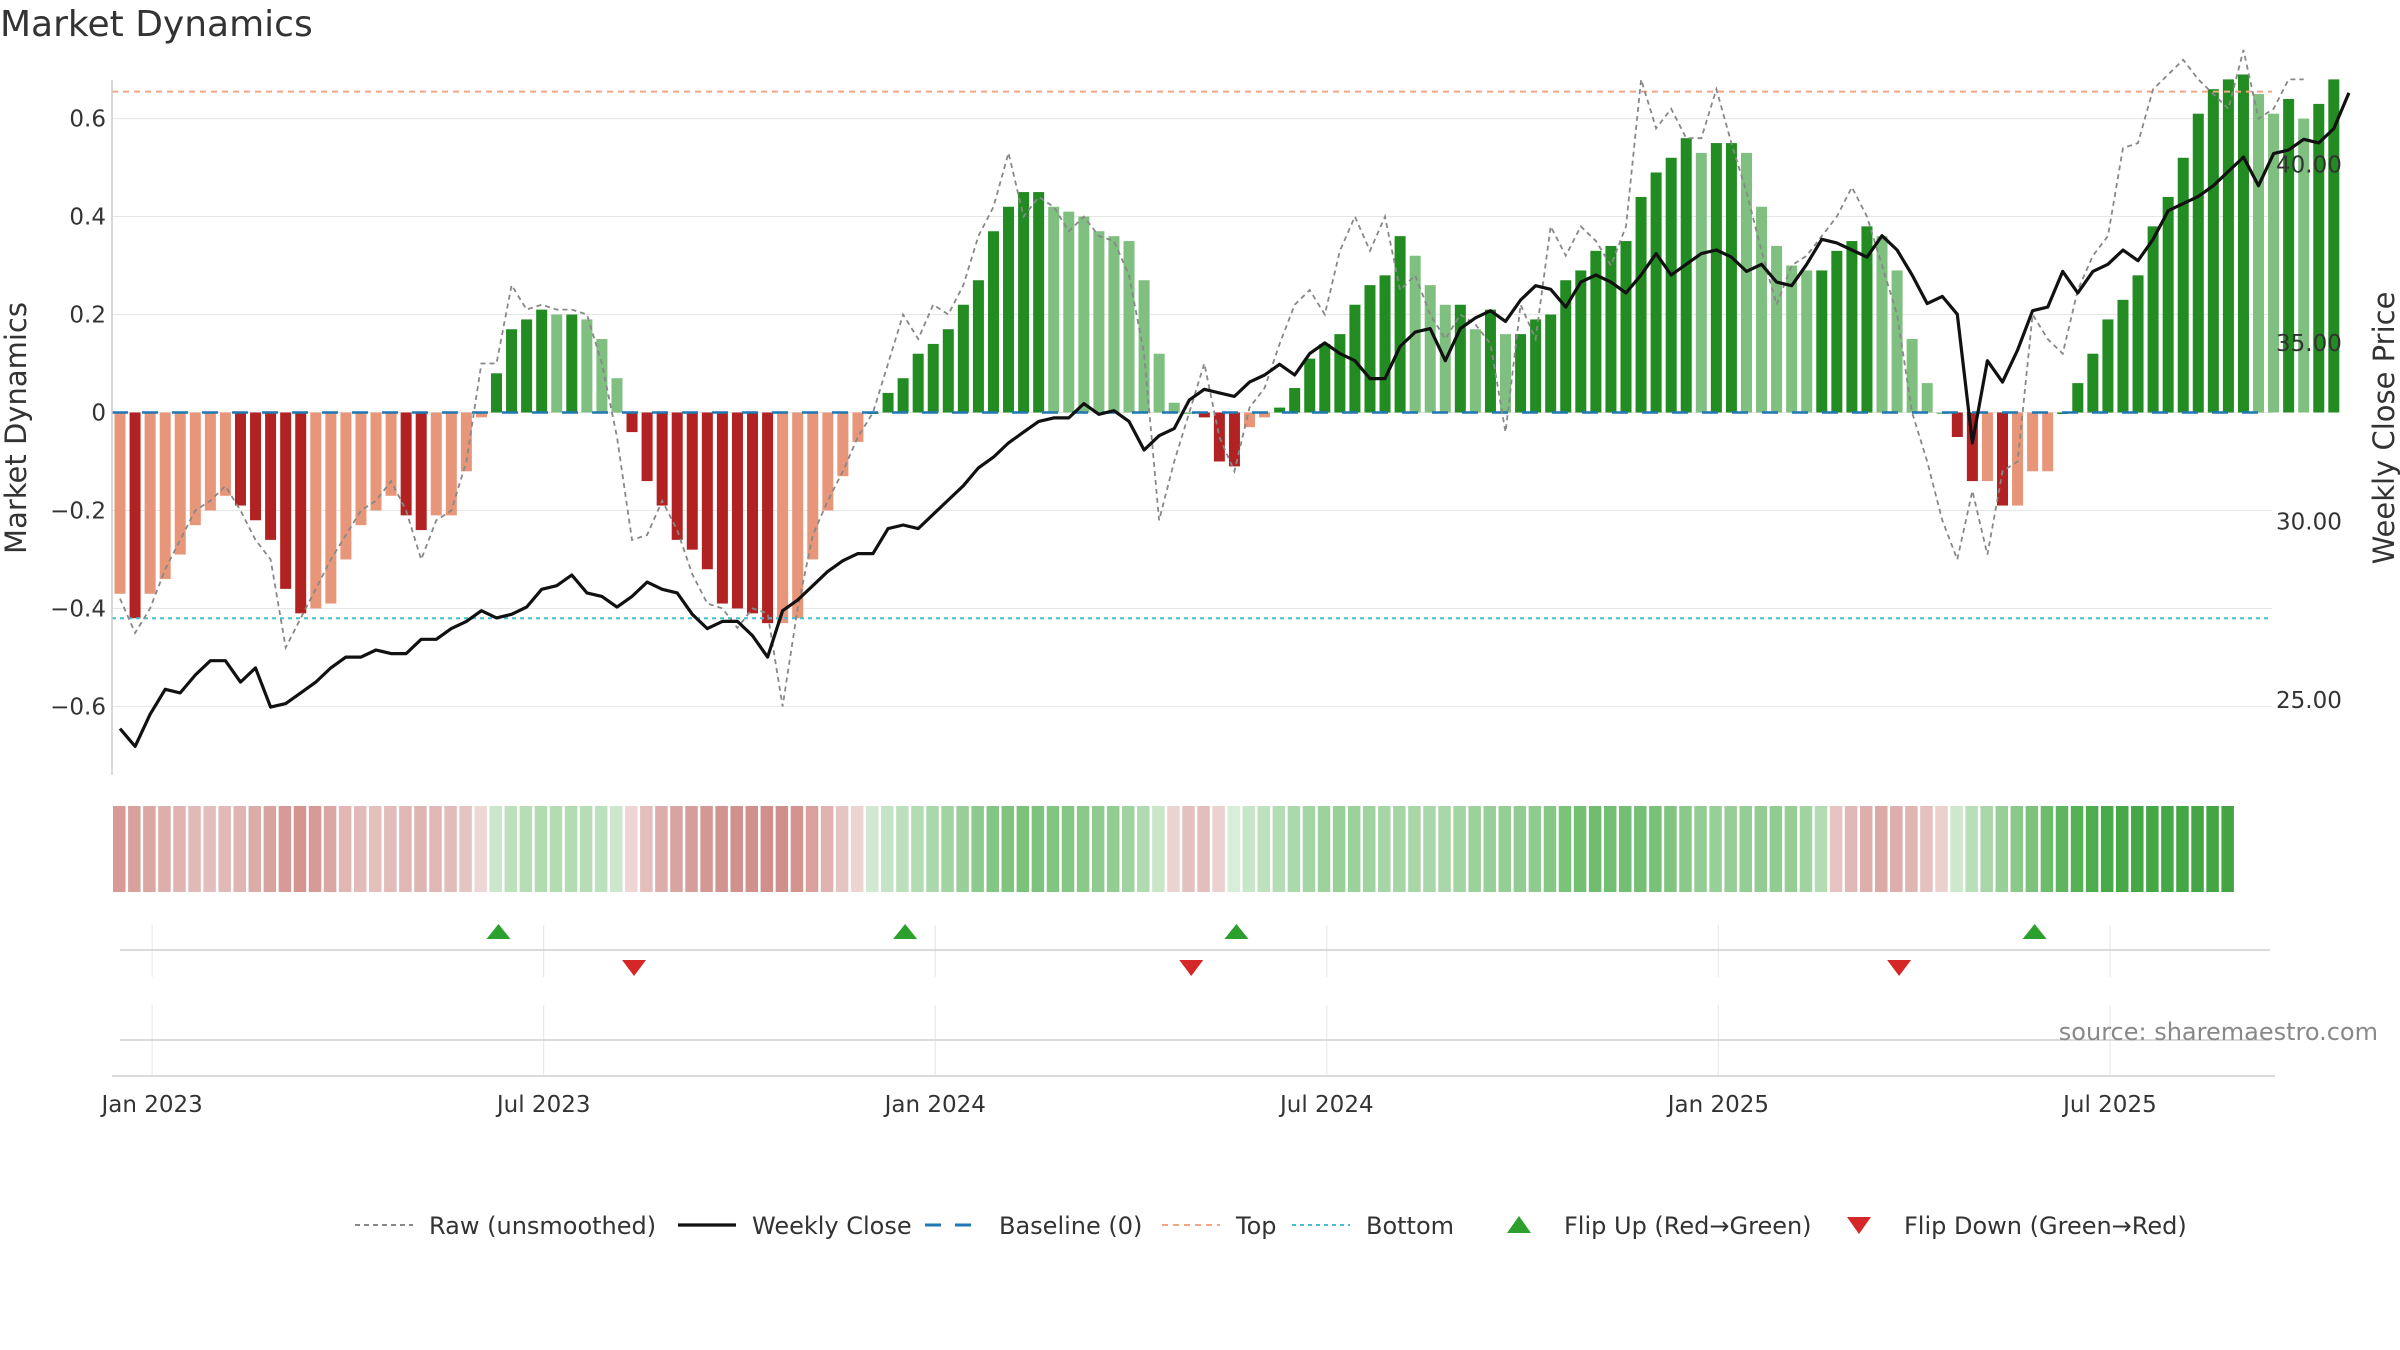 Image resolution: width=2400 pixels, height=1350 pixels. I want to click on right-tick-label: 35.00, so click(2309, 344).